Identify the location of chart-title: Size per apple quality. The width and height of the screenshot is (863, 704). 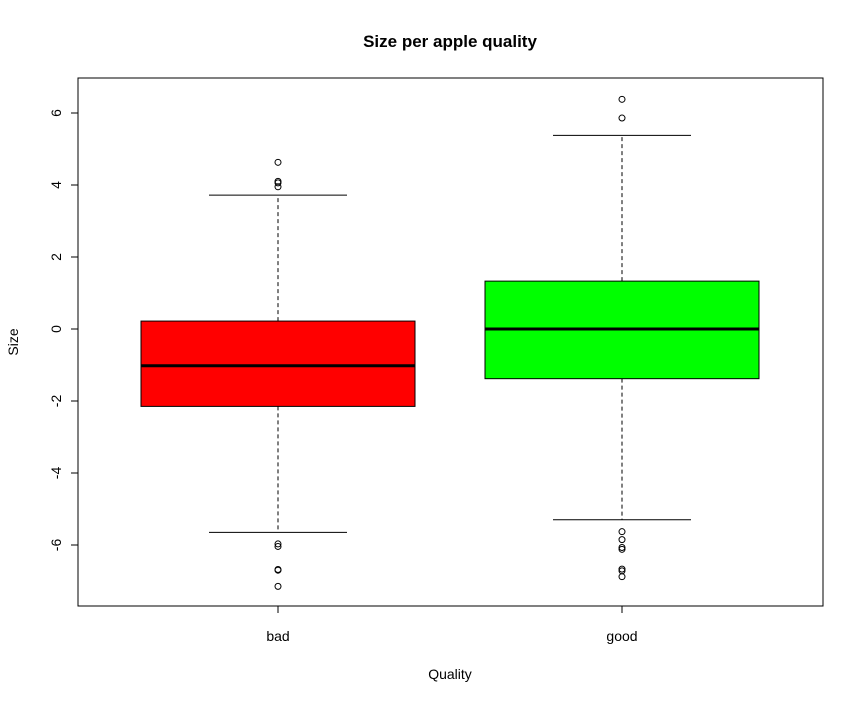
(450, 41).